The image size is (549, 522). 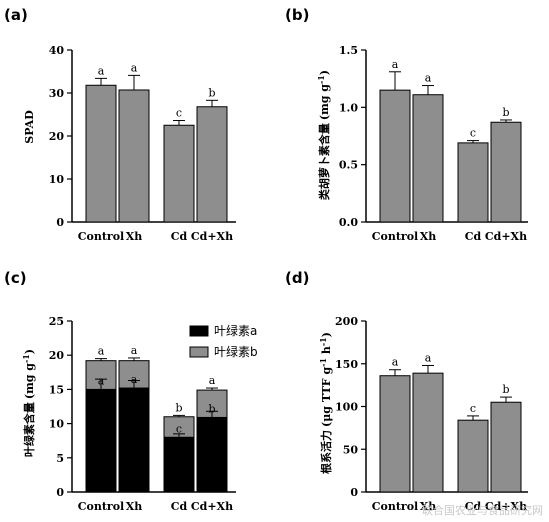 What do you see at coordinates (348, 165) in the screenshot?
I see `panel-b-ytick-label: 0.5` at bounding box center [348, 165].